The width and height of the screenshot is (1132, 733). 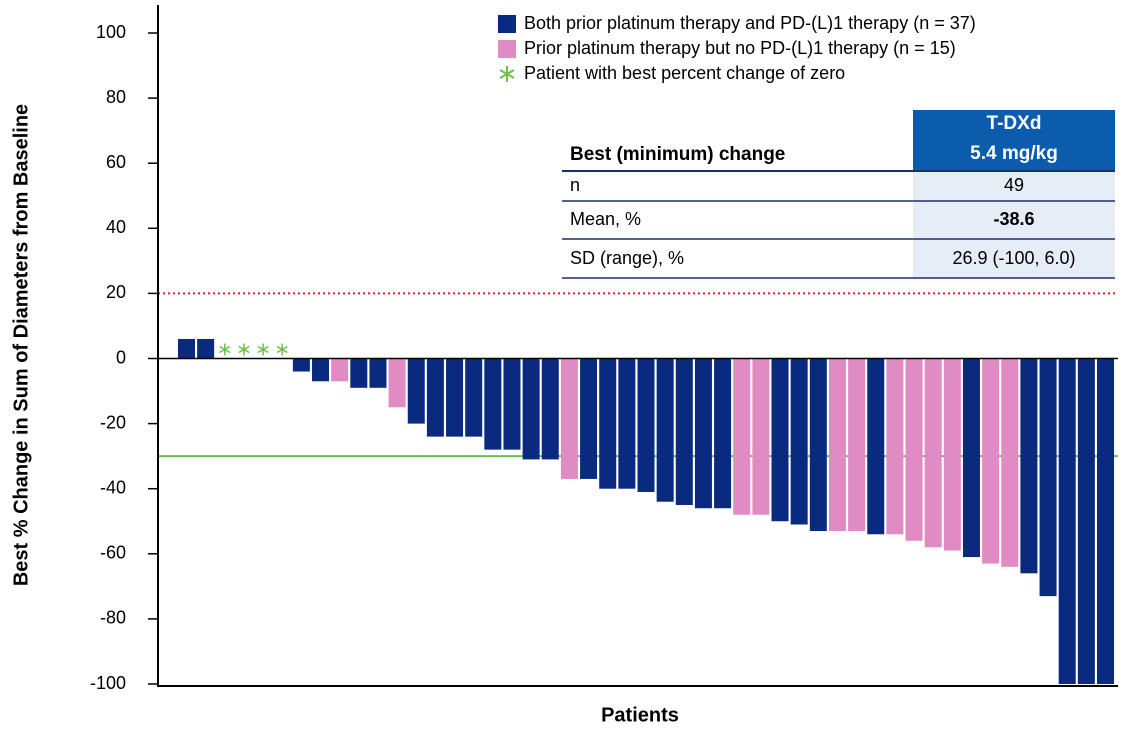 What do you see at coordinates (1014, 185) in the screenshot?
I see `table-cell: 49` at bounding box center [1014, 185].